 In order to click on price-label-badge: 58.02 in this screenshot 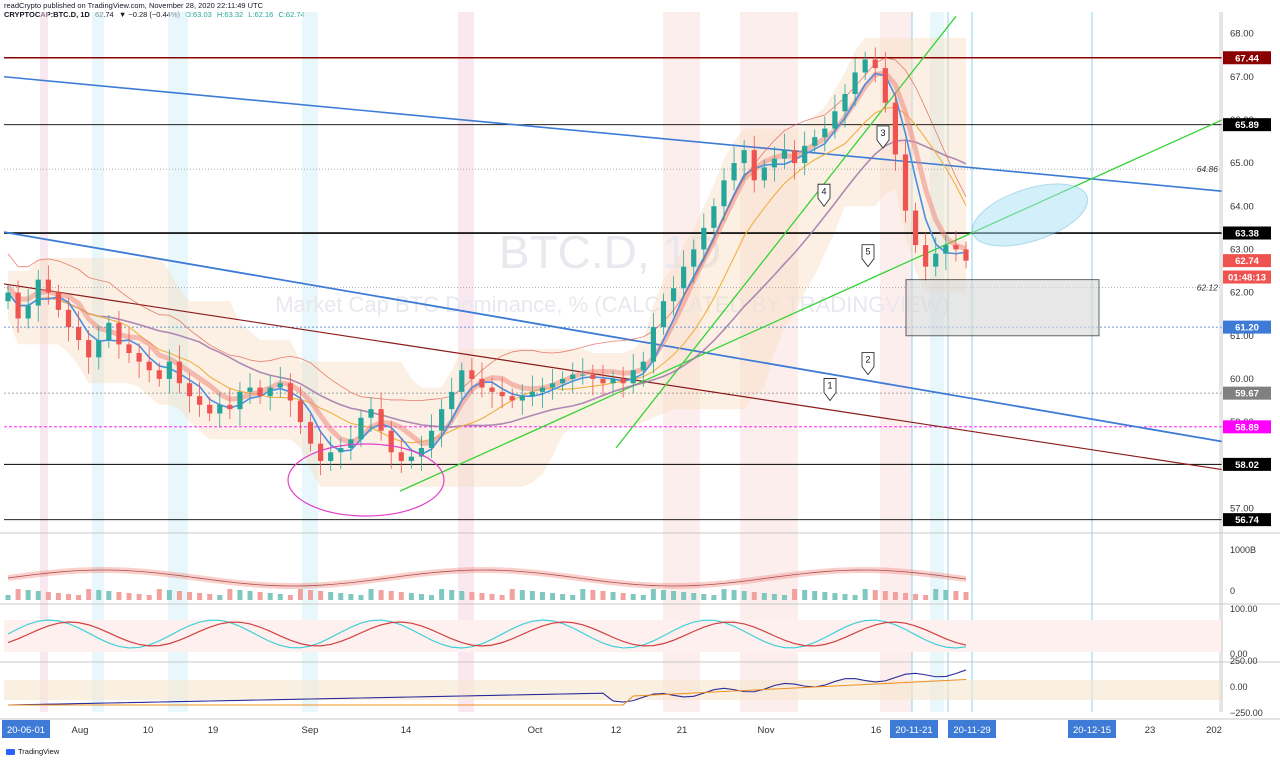, I will do `click(1247, 464)`.